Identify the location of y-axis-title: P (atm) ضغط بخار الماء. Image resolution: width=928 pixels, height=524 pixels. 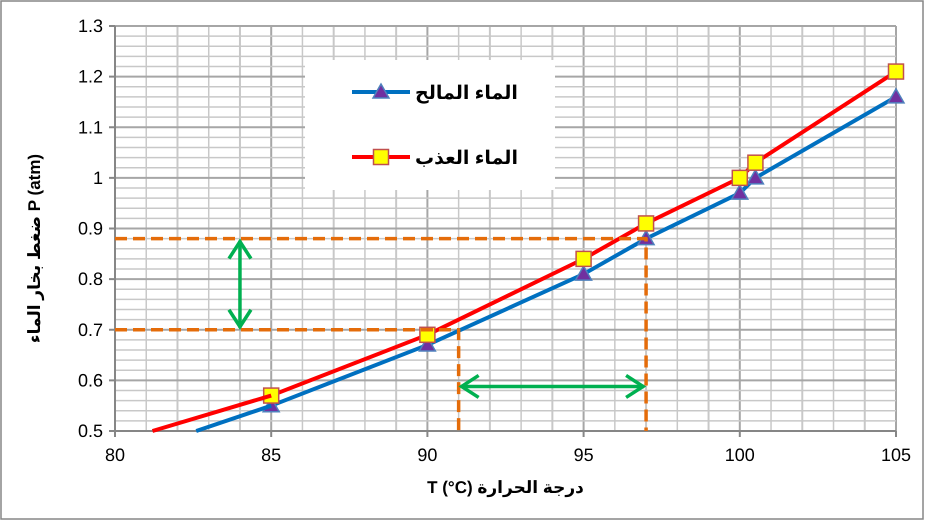
(35, 249).